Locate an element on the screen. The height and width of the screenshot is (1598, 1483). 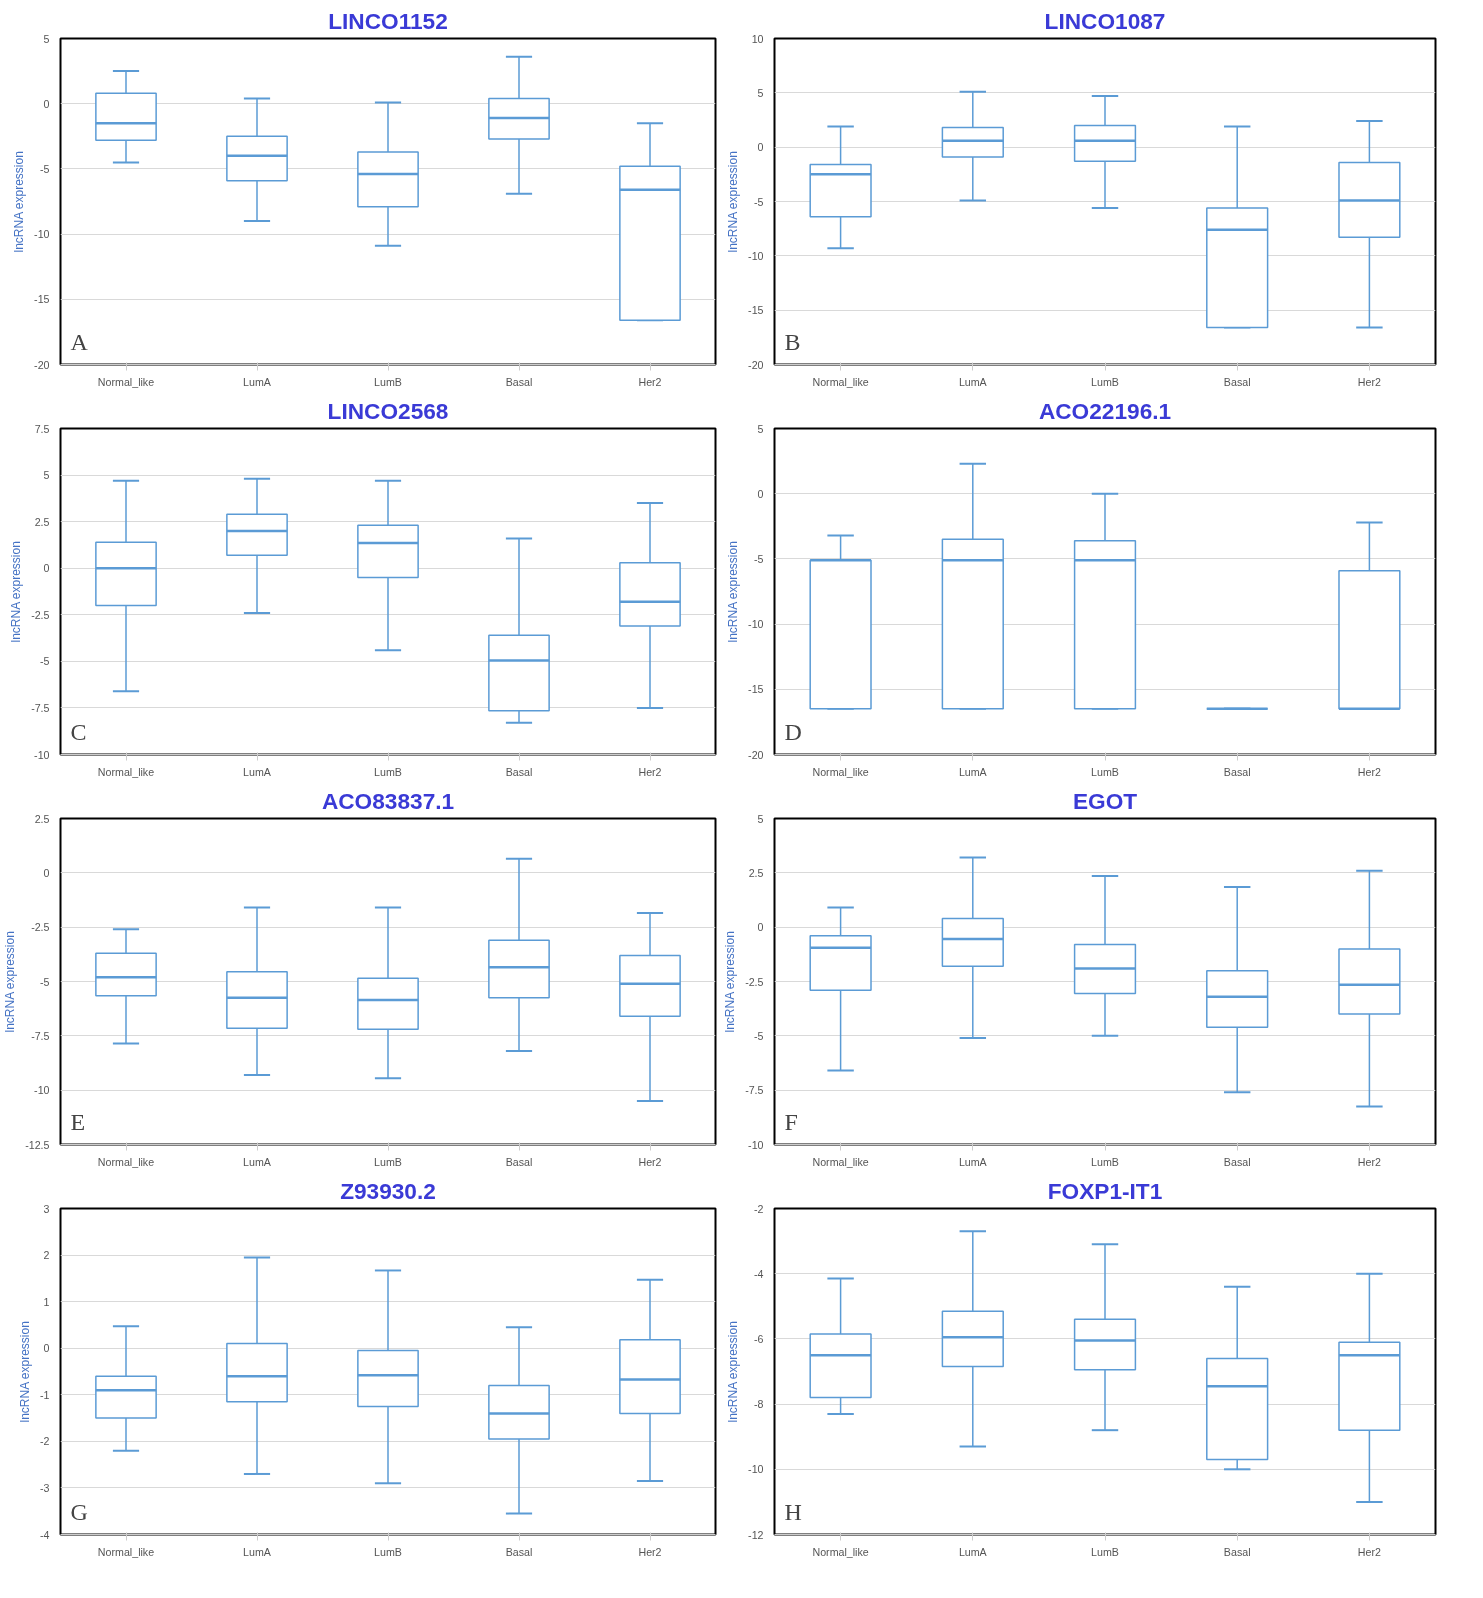
annotation: F is located at coordinates (791, 1121).